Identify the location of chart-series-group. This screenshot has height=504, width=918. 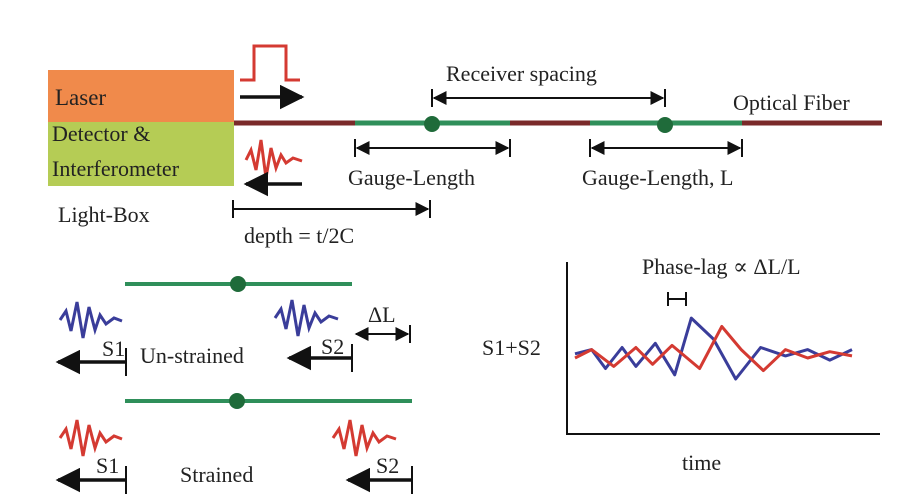
(713, 348).